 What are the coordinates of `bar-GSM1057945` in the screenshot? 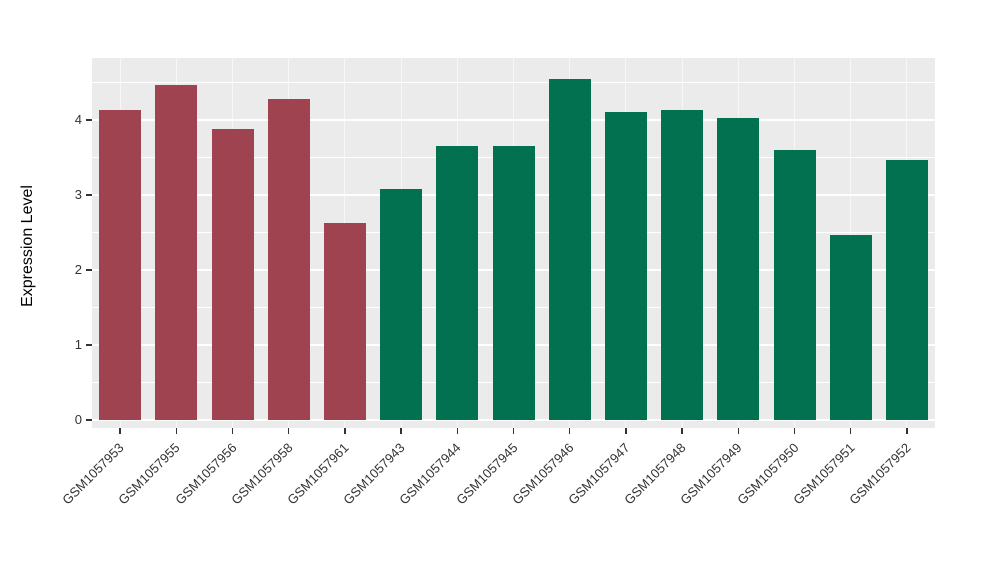 It's located at (514, 283).